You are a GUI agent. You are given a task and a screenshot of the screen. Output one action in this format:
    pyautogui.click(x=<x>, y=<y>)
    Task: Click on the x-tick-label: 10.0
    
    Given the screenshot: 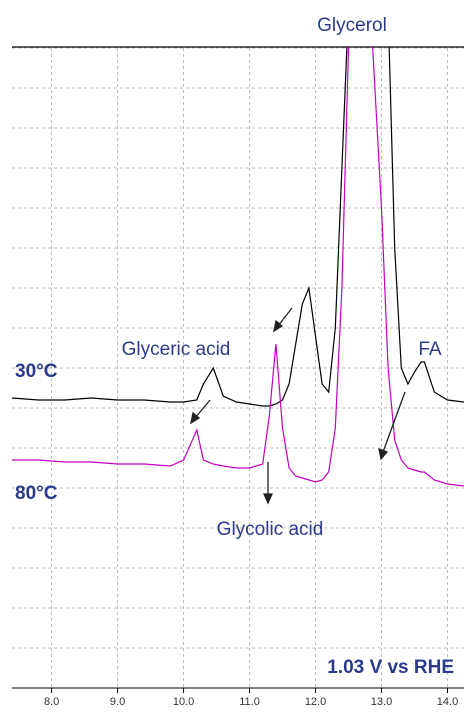 What is the action you would take?
    pyautogui.click(x=183, y=702)
    